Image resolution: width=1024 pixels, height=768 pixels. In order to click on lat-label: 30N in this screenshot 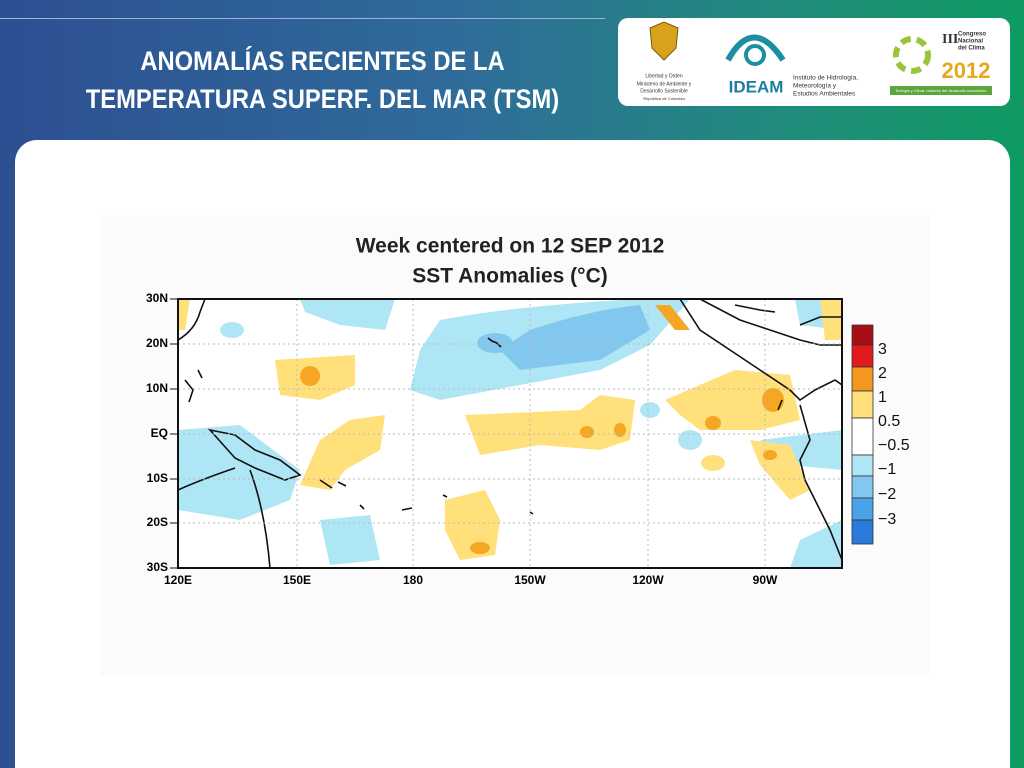, I will do `click(157, 298)`.